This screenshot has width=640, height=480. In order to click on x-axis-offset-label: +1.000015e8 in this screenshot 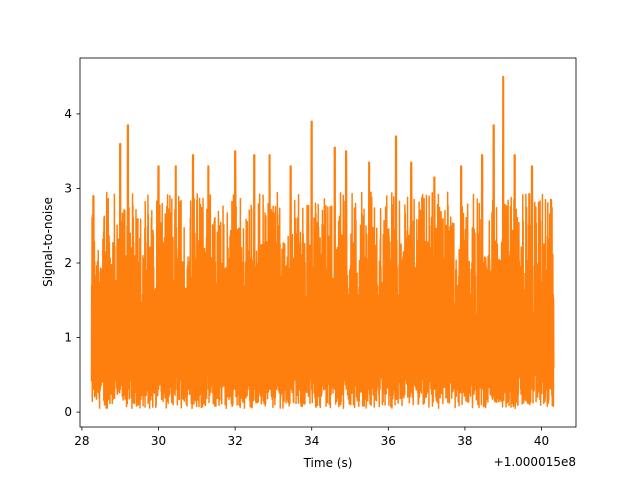, I will do `click(535, 462)`.